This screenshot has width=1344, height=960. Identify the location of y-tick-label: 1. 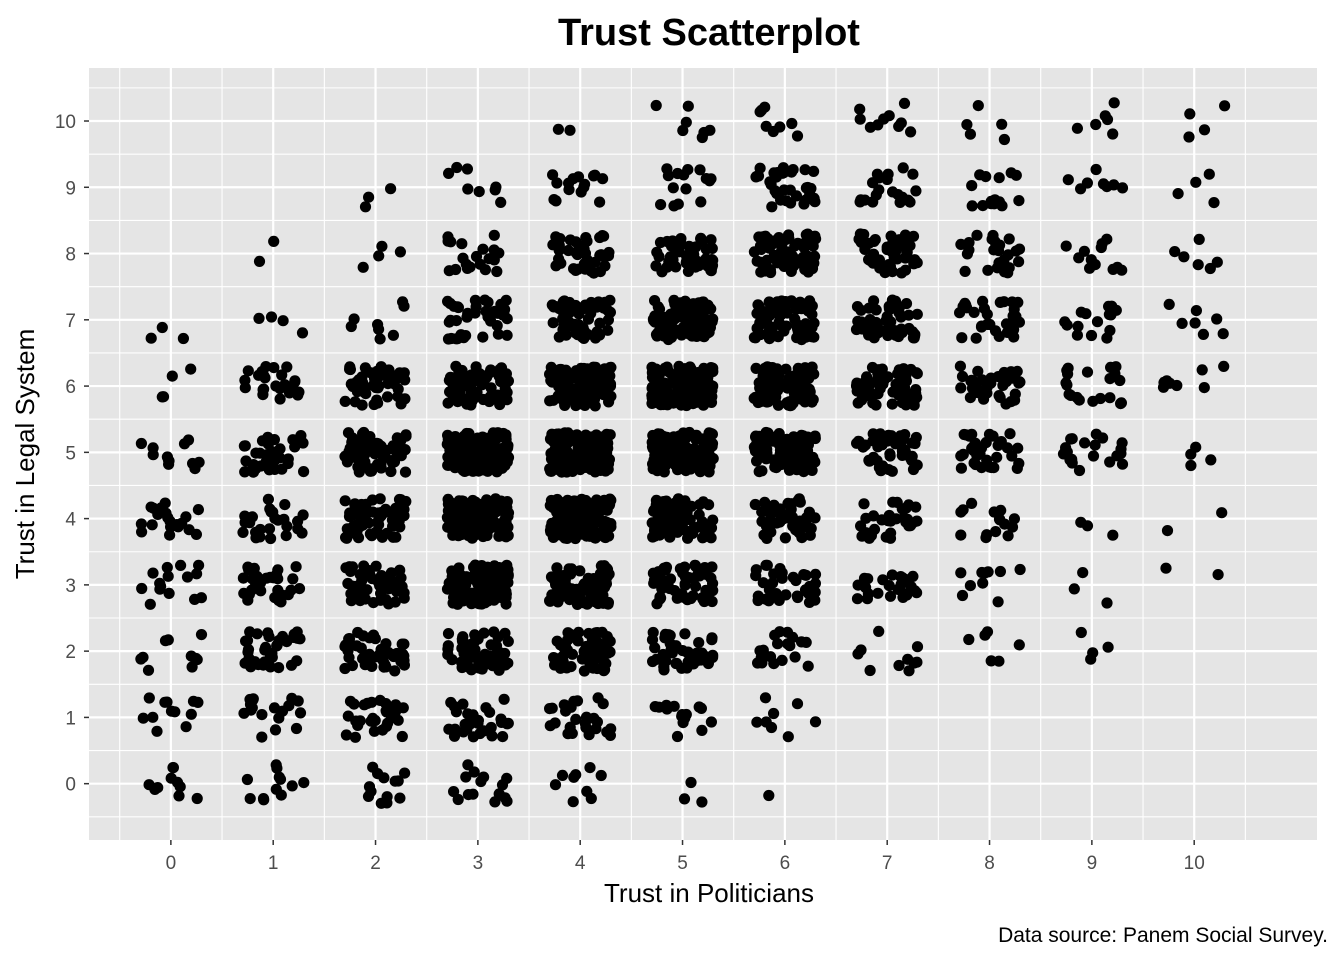
(70, 718).